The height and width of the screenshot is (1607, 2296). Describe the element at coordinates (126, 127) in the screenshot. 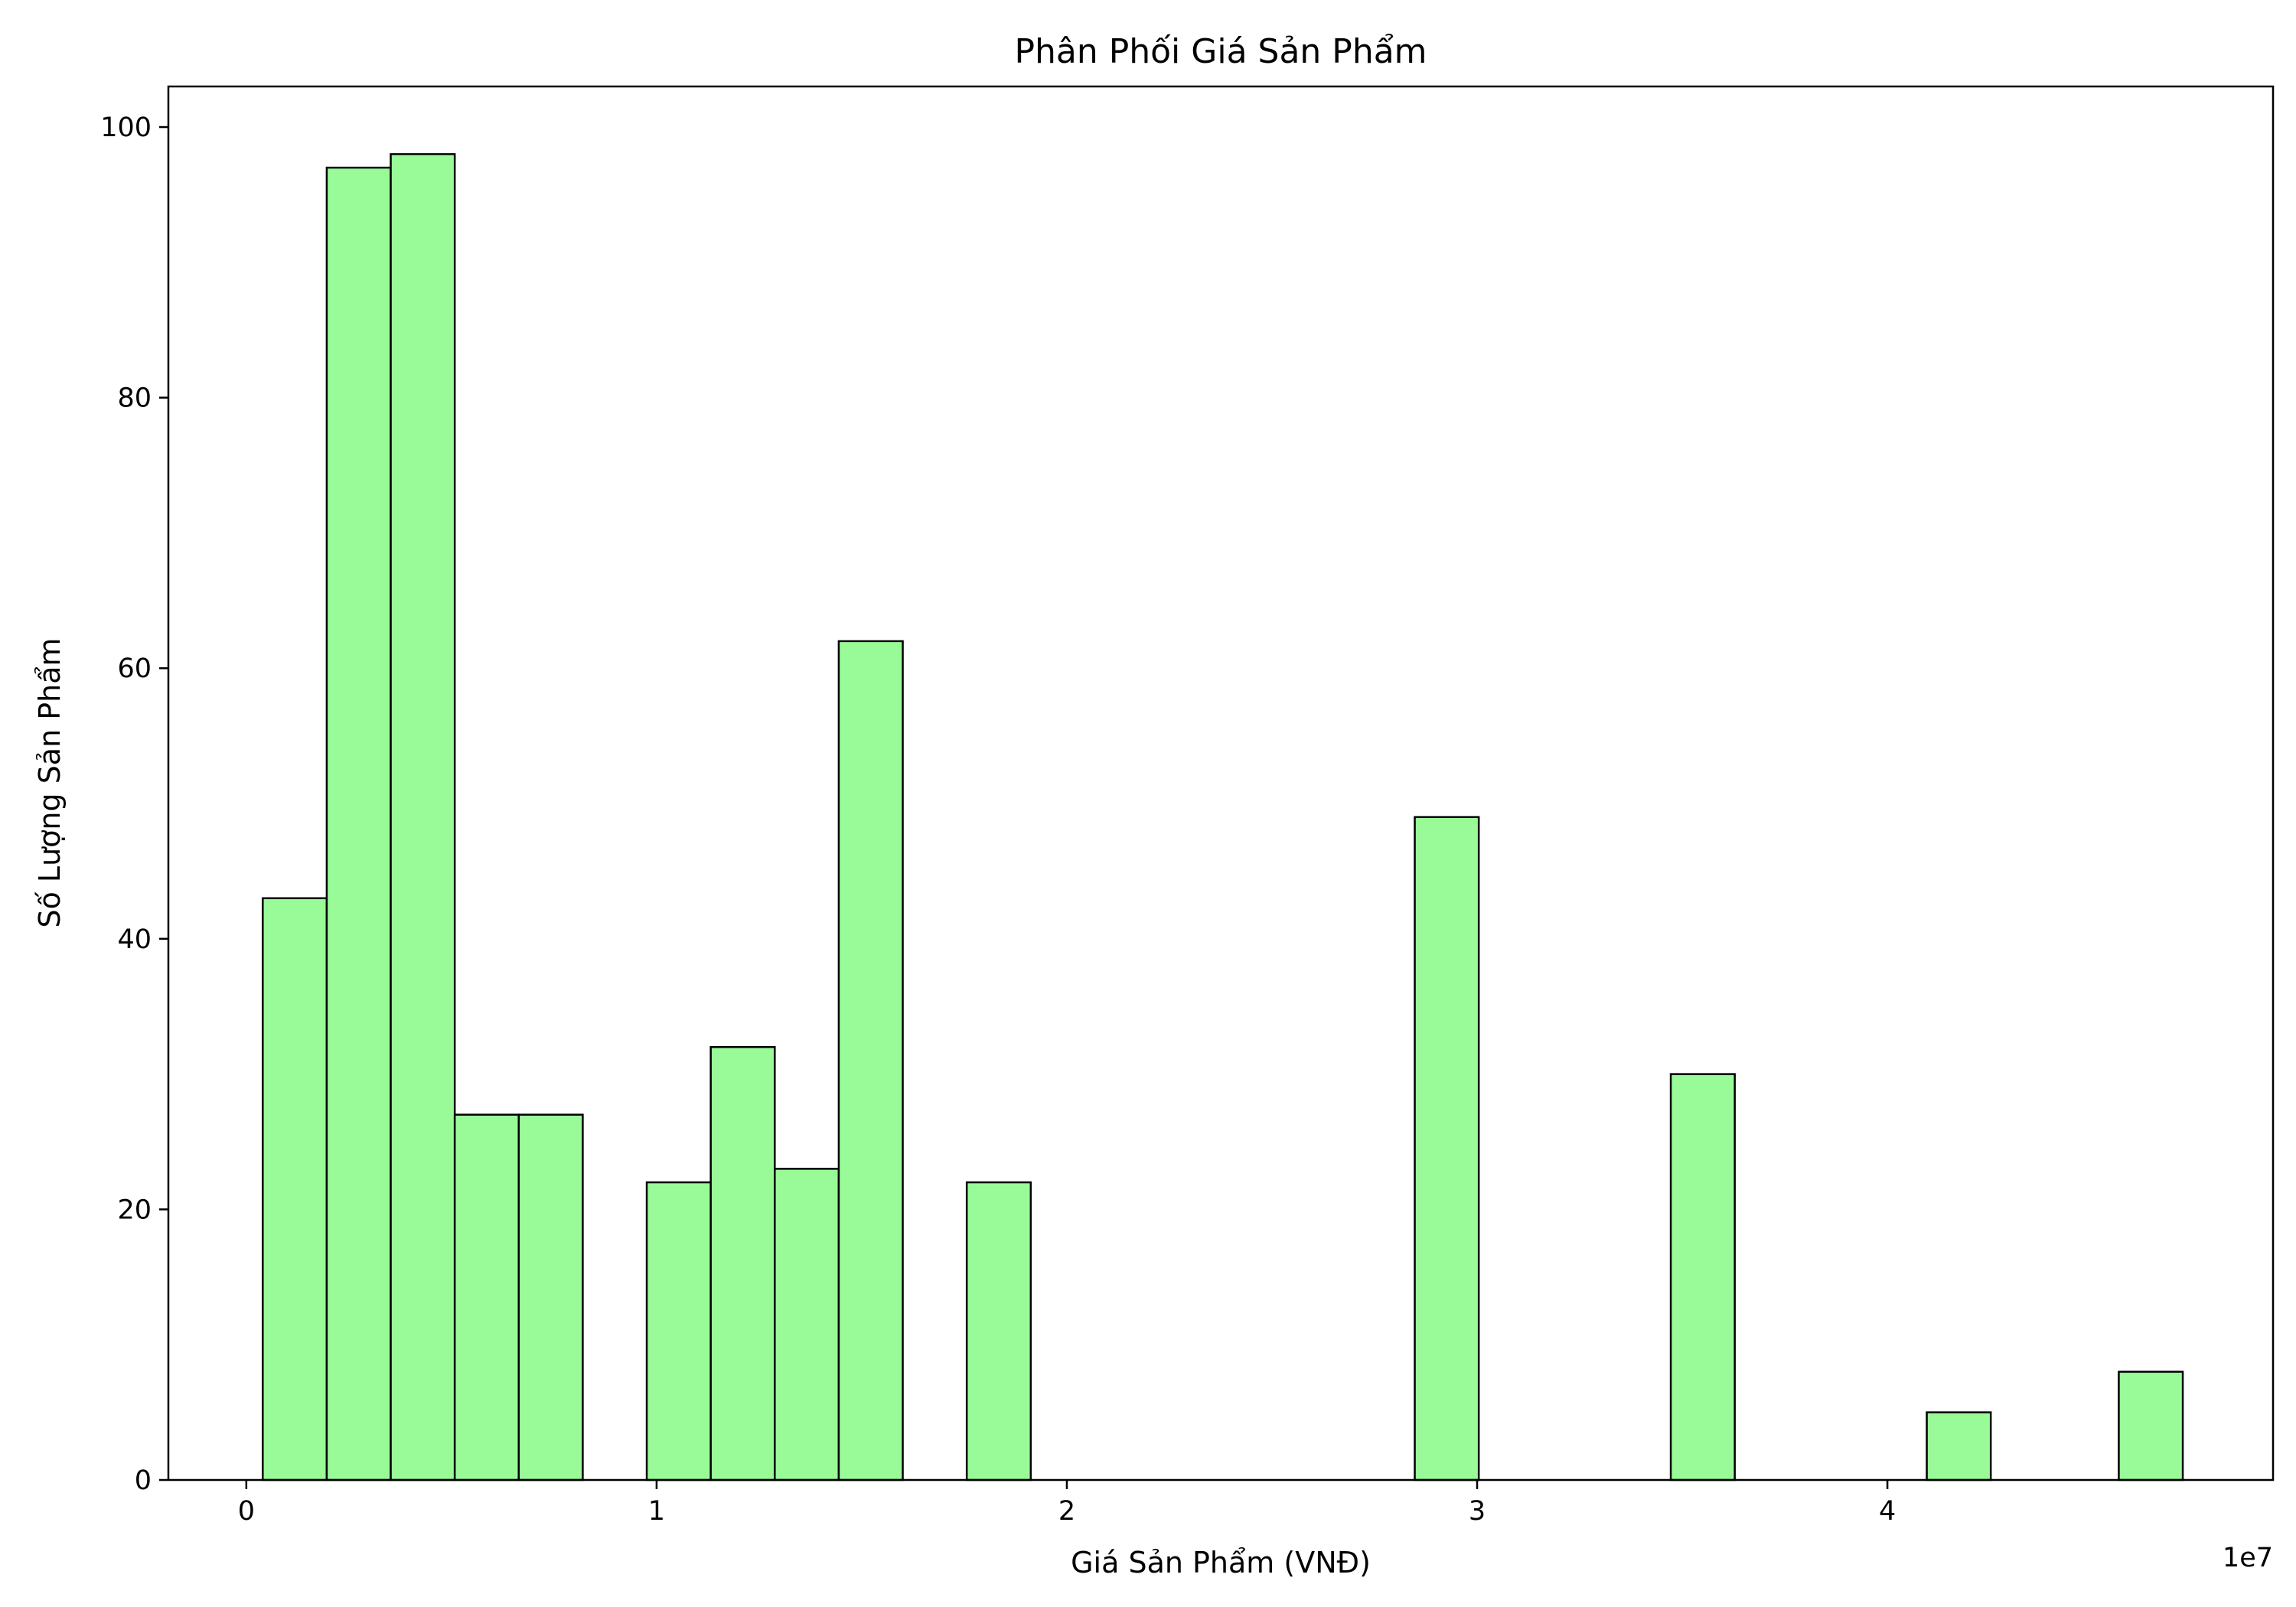

I see `y-tick-label: 100` at that location.